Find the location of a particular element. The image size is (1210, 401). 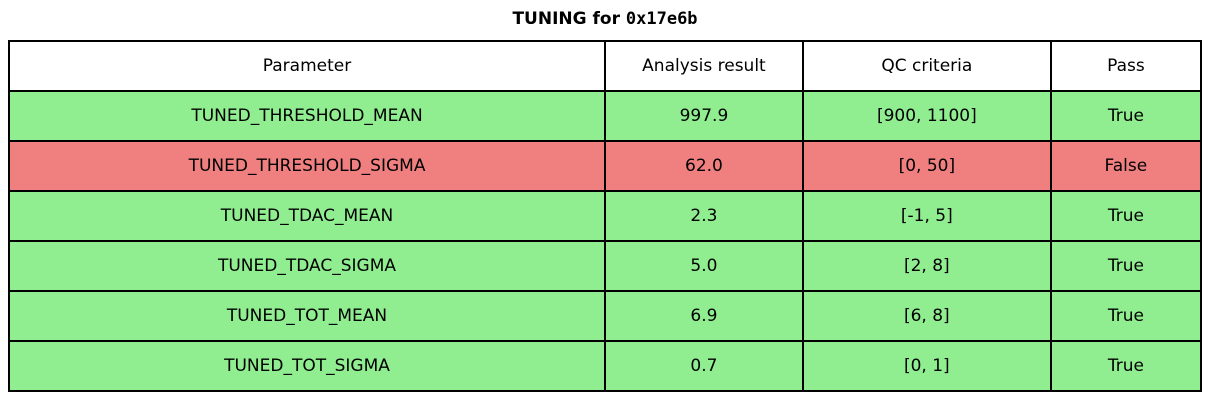

cell-result: 0.7 is located at coordinates (704, 366).